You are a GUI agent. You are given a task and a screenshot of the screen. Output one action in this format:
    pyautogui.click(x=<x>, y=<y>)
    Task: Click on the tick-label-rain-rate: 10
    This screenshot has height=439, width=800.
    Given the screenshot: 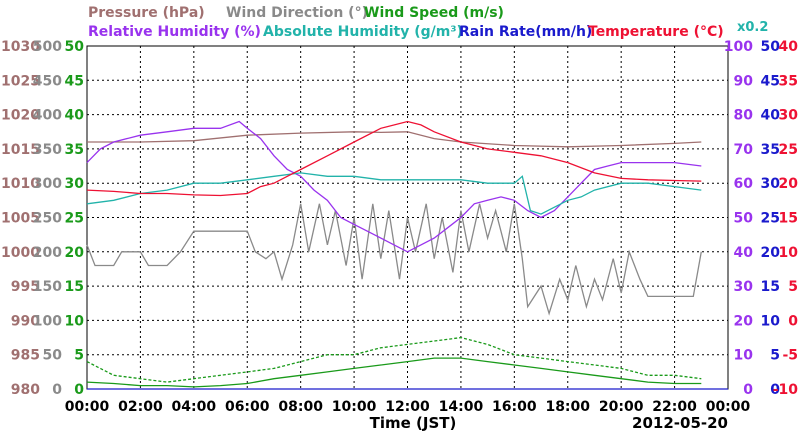 What is the action you would take?
    pyautogui.click(x=771, y=321)
    